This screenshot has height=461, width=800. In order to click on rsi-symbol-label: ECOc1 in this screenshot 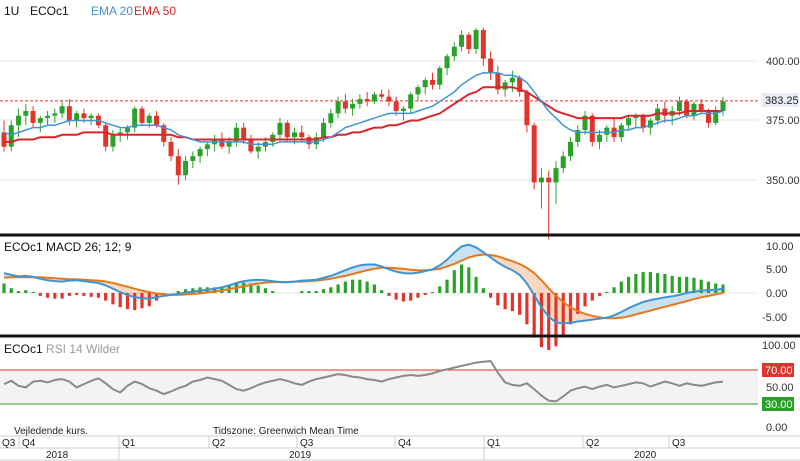, I will do `click(23, 349)`.